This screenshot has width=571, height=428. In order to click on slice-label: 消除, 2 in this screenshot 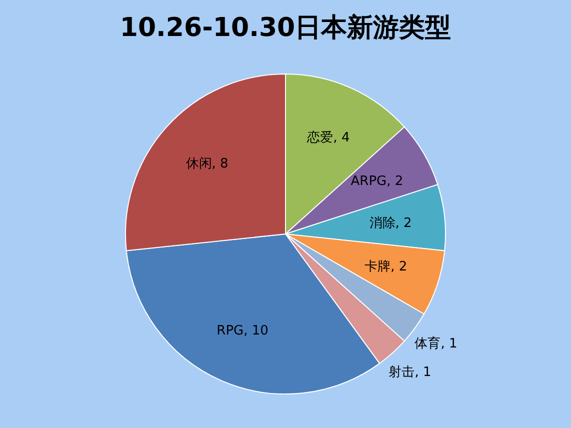, I will do `click(390, 223)`.